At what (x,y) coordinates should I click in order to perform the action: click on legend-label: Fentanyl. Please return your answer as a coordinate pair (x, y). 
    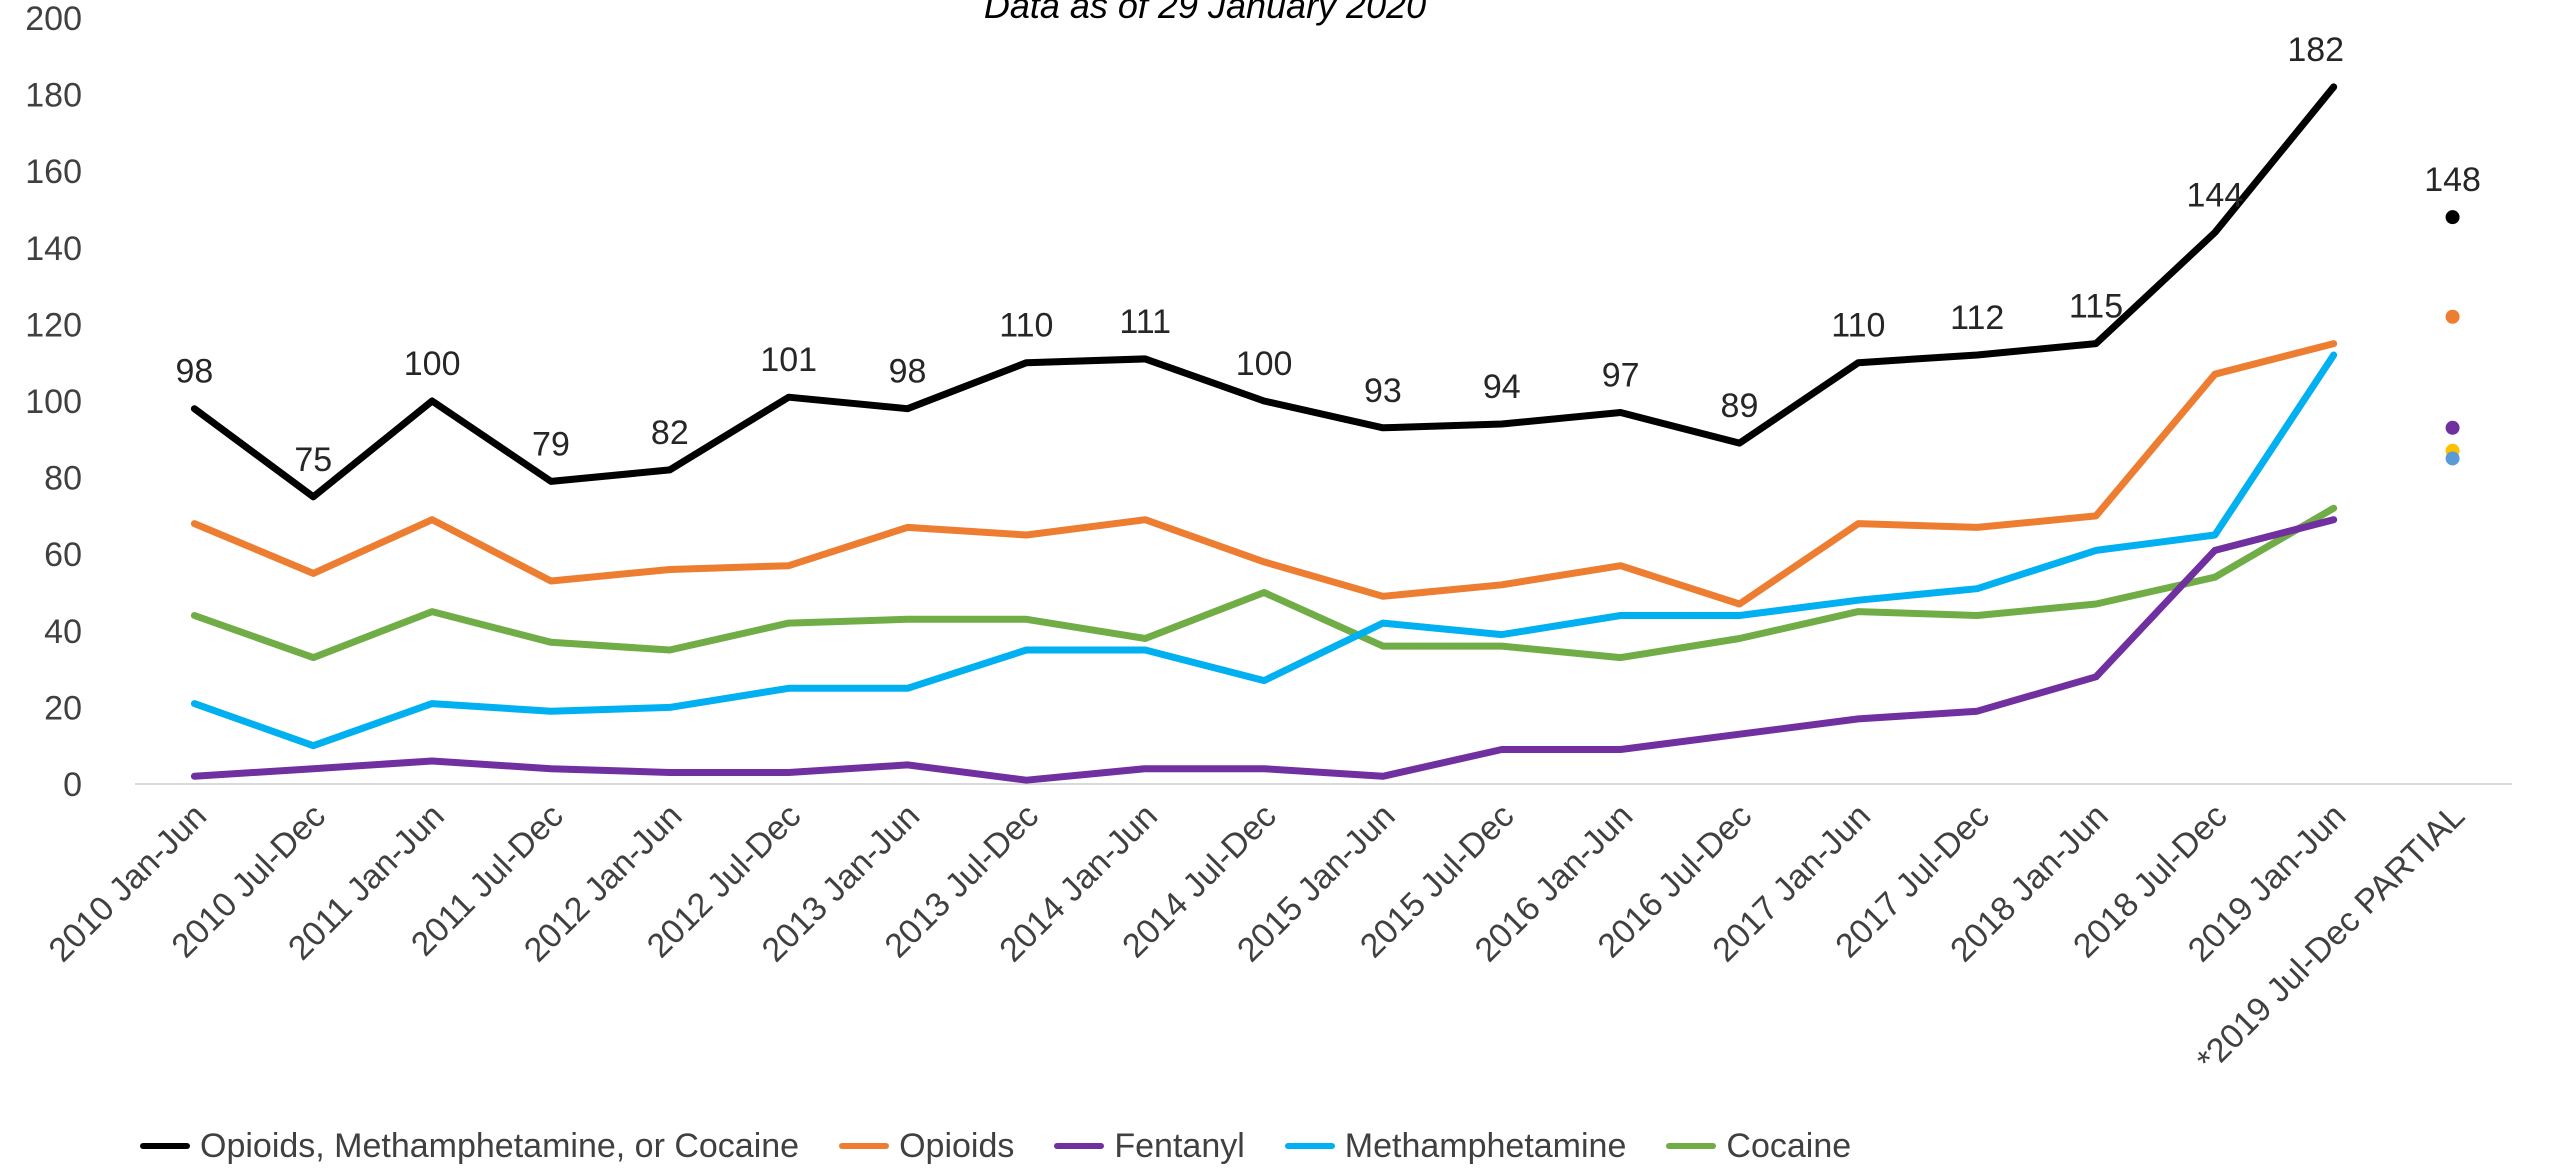
    Looking at the image, I should click on (1179, 1145).